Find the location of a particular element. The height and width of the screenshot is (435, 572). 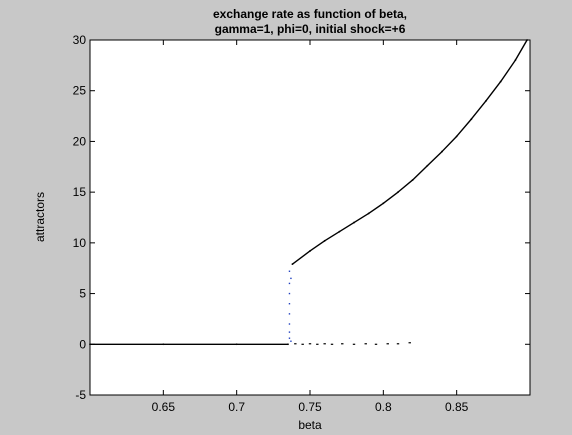

chart-title-line-2: gamma=1, phi=0, initial shock=+6 is located at coordinates (310, 29).